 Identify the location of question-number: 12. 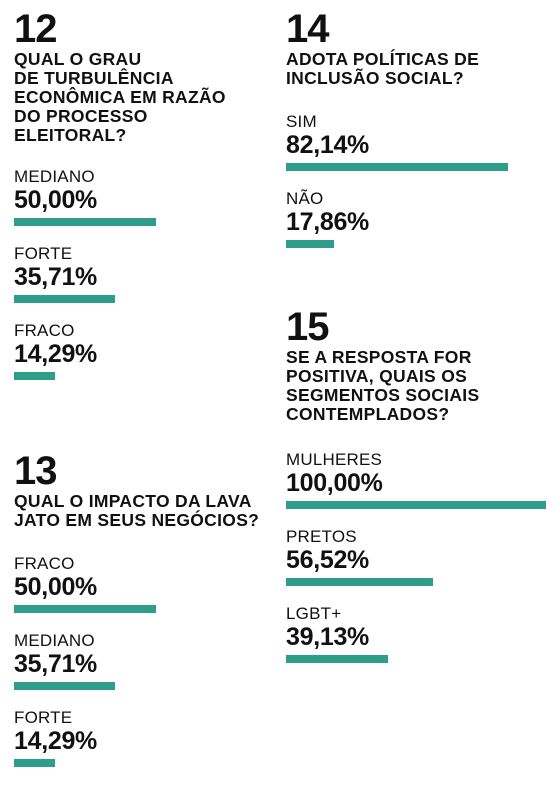
(36, 29).